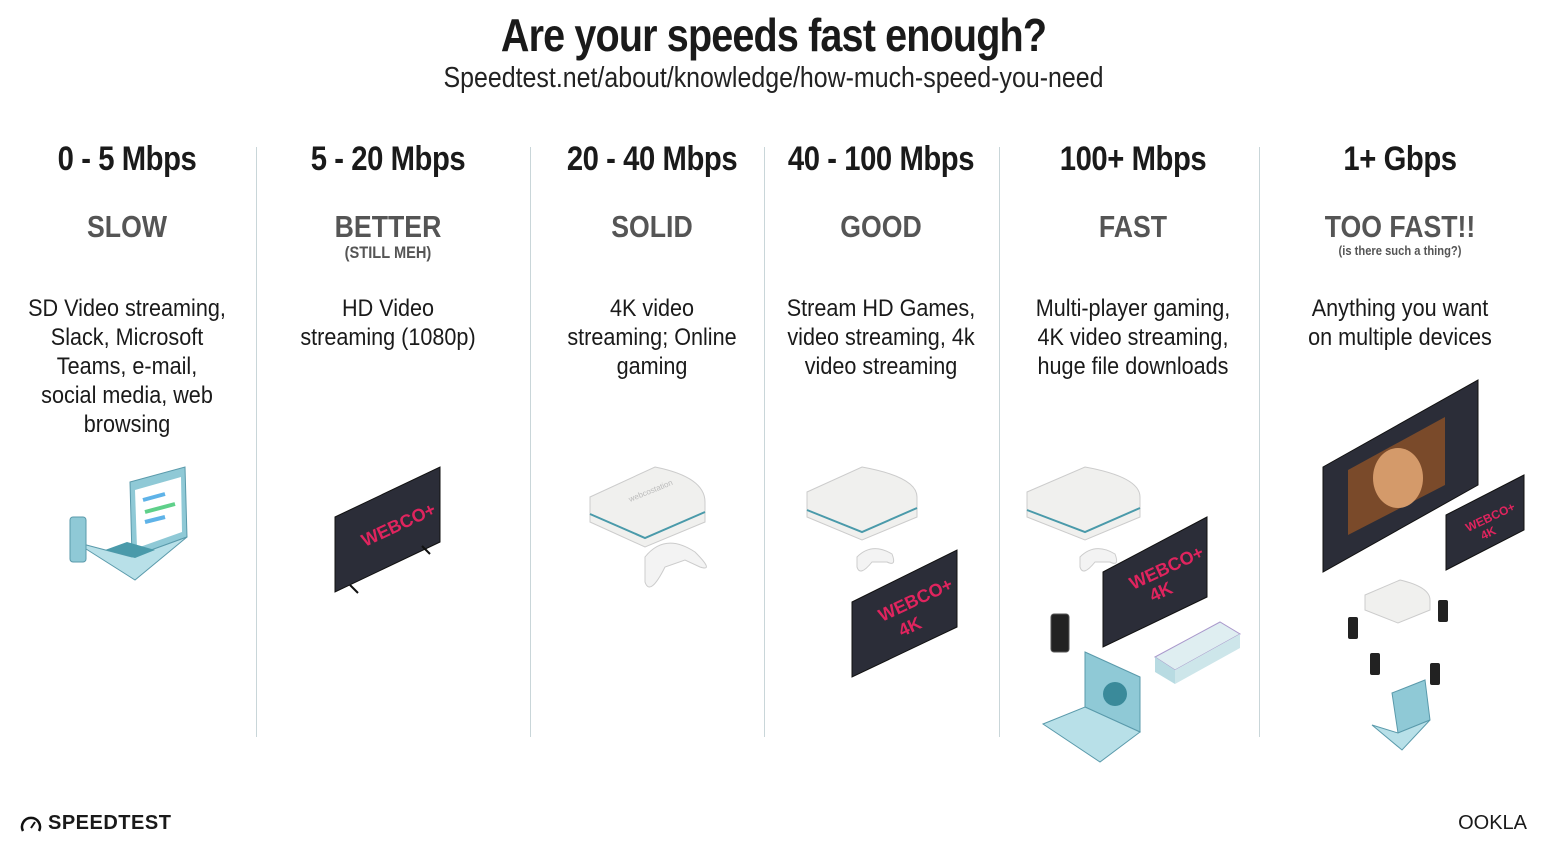 This screenshot has height=843, width=1547. Describe the element at coordinates (1133, 159) in the screenshot. I see `tier-range: 100+ Mbps` at that location.